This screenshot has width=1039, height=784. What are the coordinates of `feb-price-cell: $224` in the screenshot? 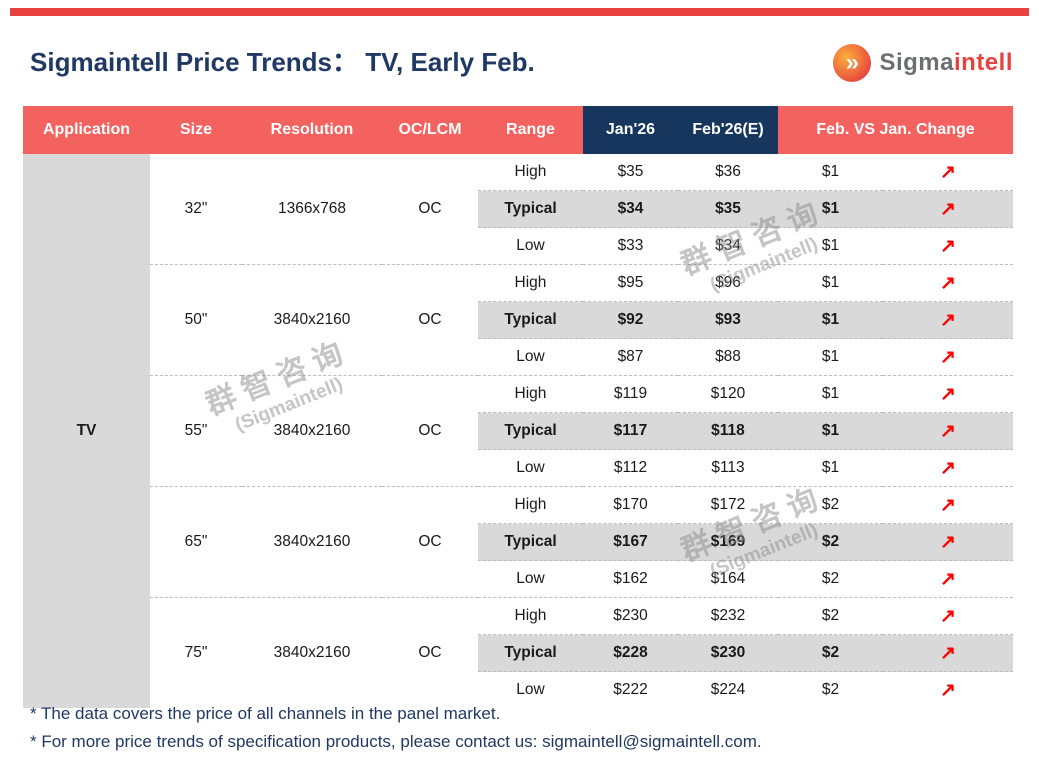 It's located at (728, 689).